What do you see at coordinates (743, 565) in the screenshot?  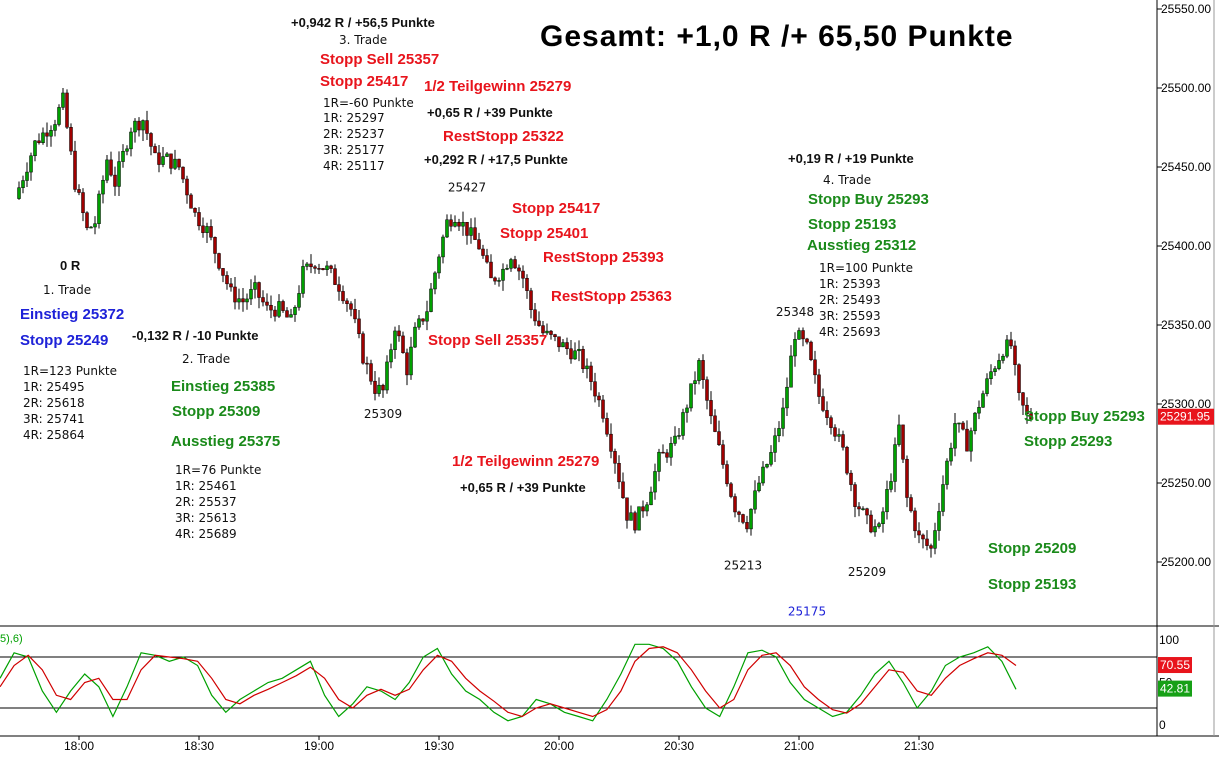 I see `price-marker-label: 25213` at bounding box center [743, 565].